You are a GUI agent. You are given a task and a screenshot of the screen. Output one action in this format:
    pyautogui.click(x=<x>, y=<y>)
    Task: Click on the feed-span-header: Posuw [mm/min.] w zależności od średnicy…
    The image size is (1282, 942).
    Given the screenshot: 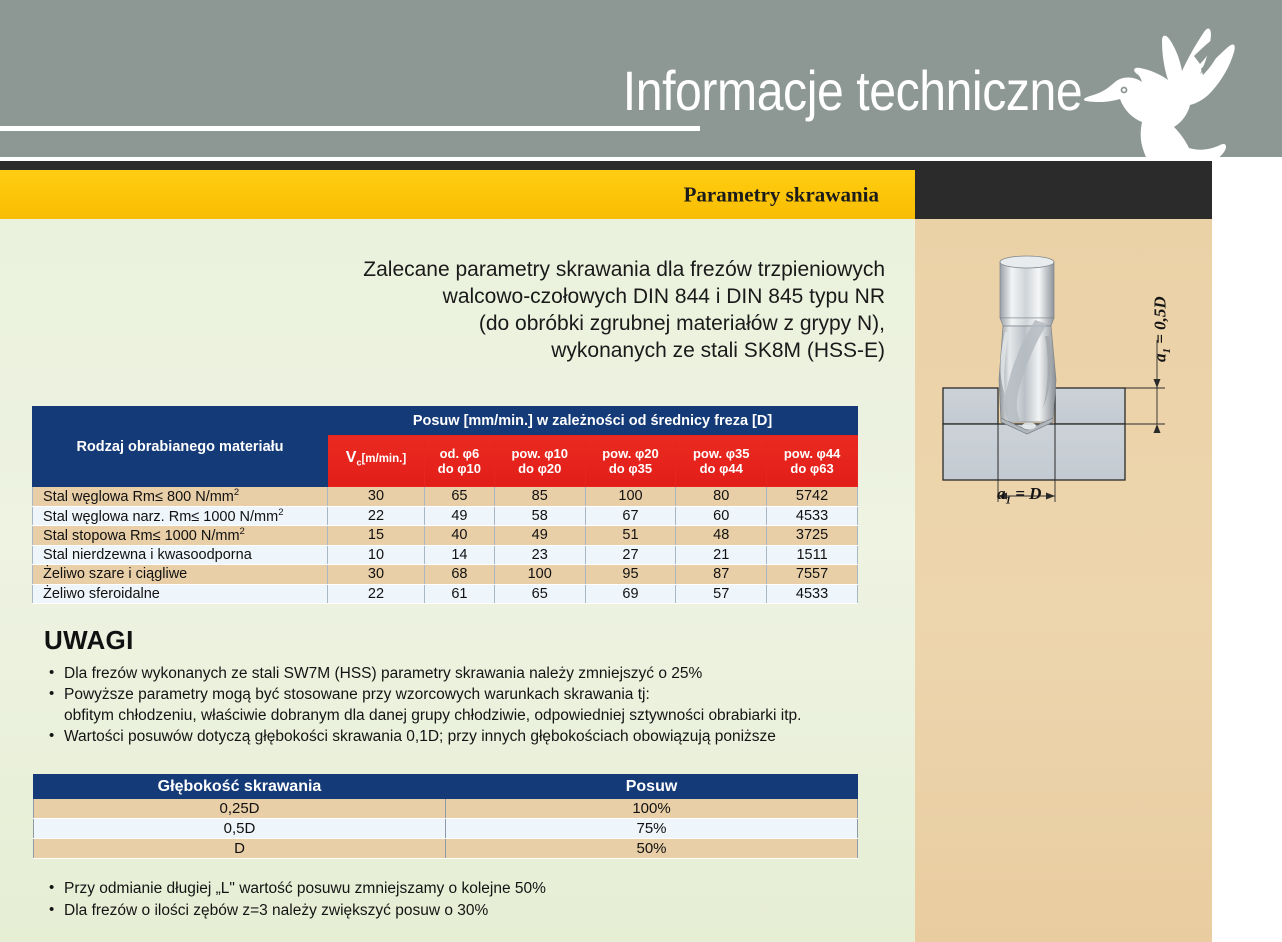 What is the action you would take?
    pyautogui.click(x=592, y=420)
    